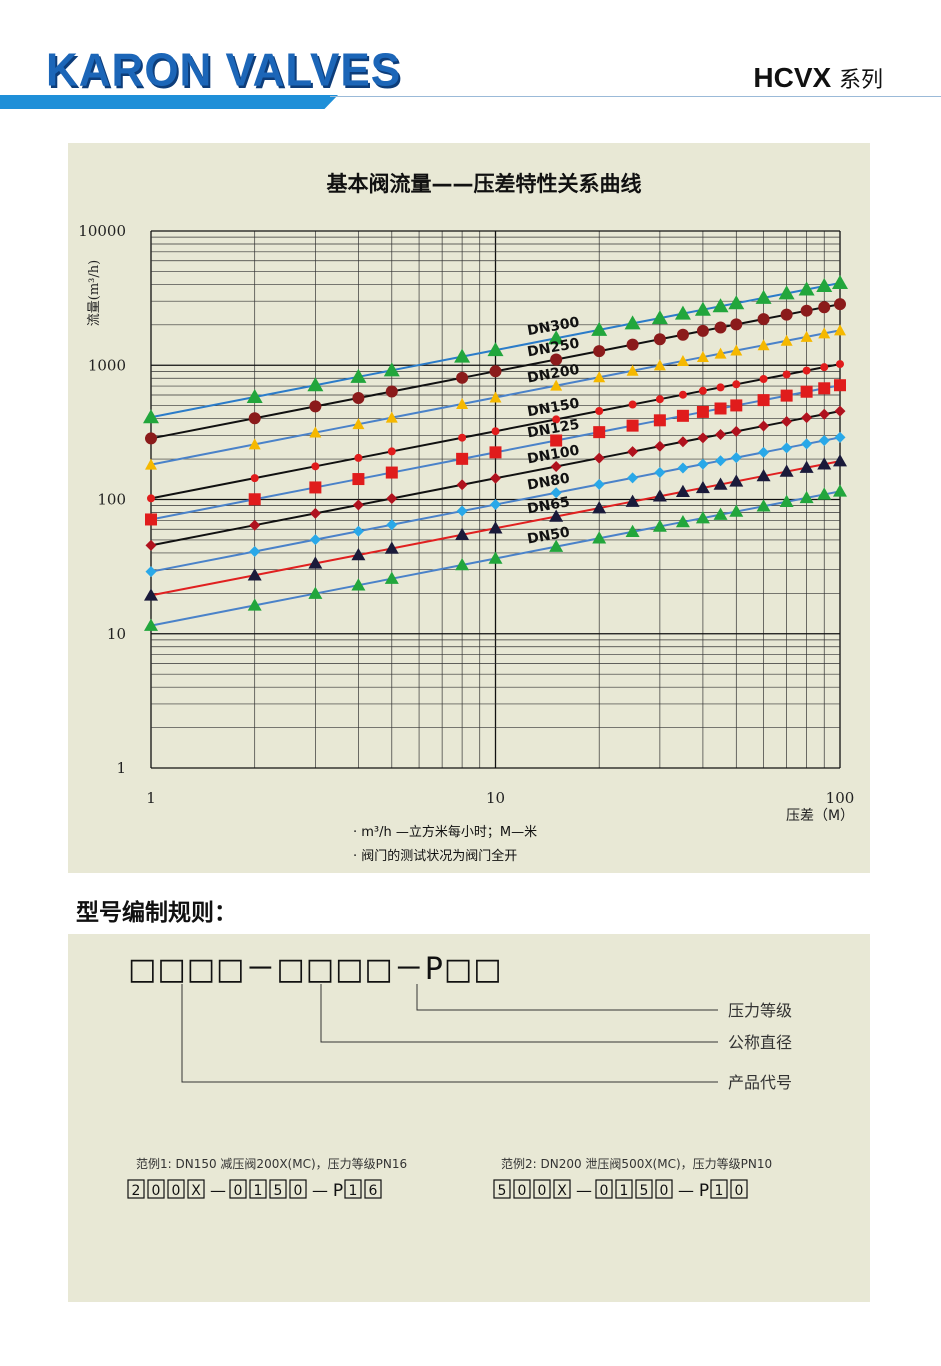 This screenshot has width=941, height=1366. I want to click on series-title: HCVX 系列, so click(818, 78).